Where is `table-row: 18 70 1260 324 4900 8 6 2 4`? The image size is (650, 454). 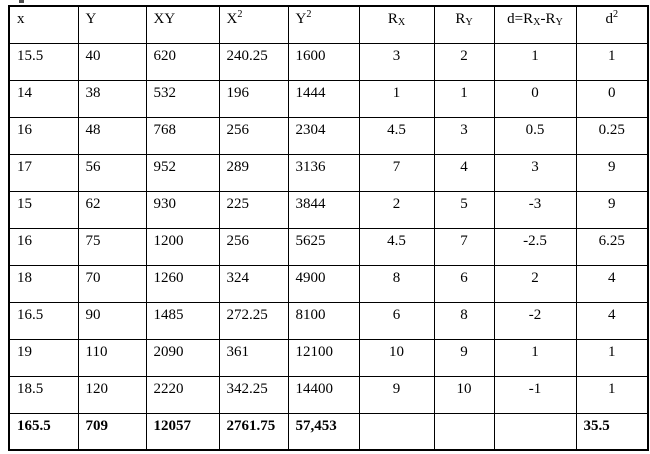 table-row: 18 70 1260 324 4900 8 6 2 4 is located at coordinates (328, 283).